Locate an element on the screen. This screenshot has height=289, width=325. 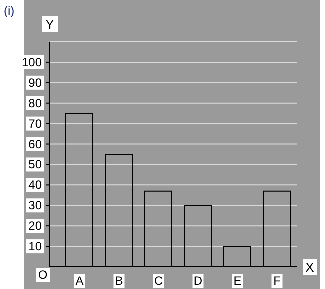
chart-title: (i) is located at coordinates (9, 11).